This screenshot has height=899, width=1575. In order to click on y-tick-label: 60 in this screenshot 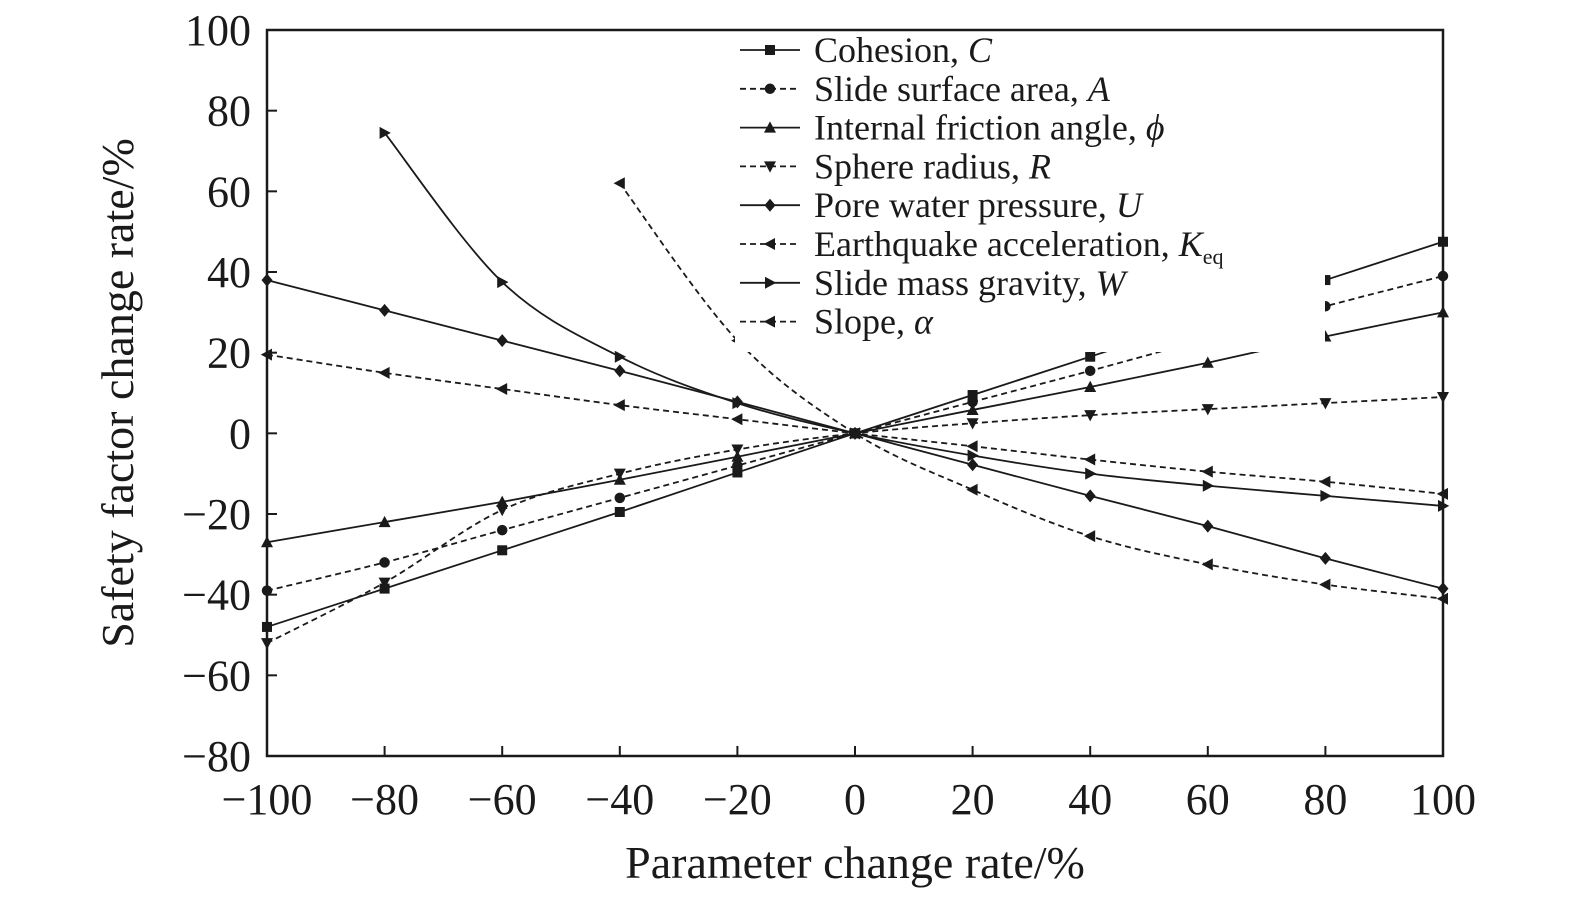, I will do `click(229, 191)`.